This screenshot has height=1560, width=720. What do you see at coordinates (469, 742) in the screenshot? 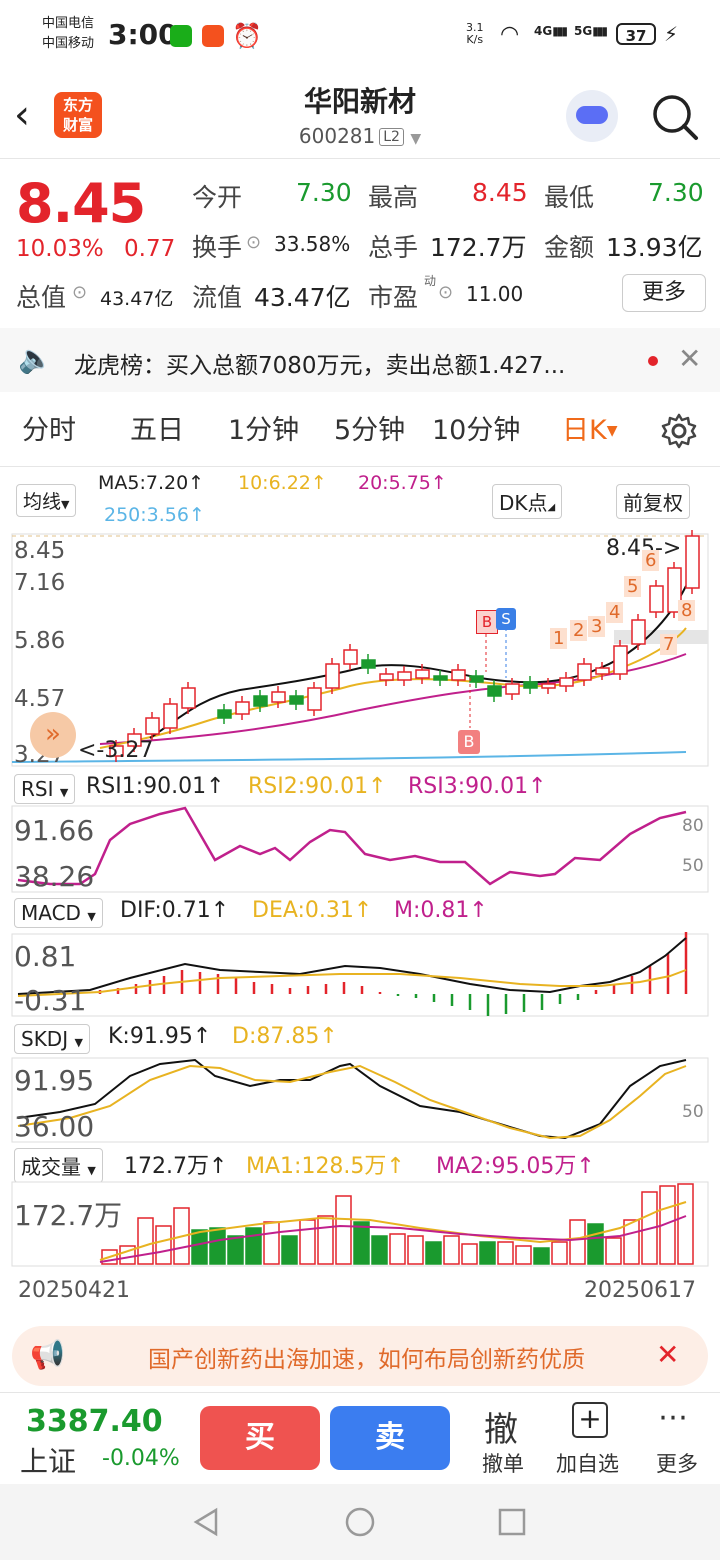
I see `signal-b2: B` at bounding box center [469, 742].